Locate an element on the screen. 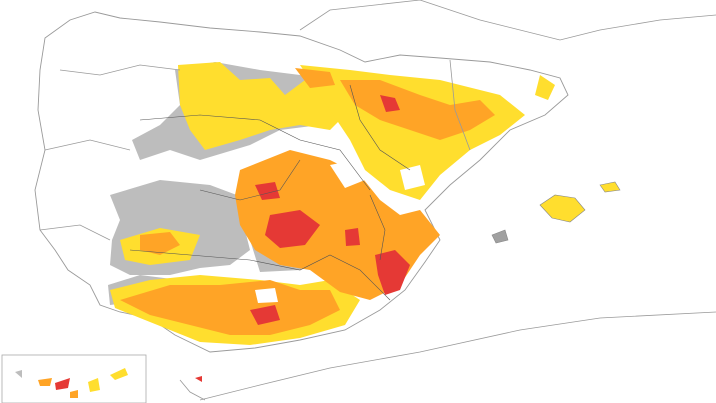  mallorca is located at coordinates (562, 208).